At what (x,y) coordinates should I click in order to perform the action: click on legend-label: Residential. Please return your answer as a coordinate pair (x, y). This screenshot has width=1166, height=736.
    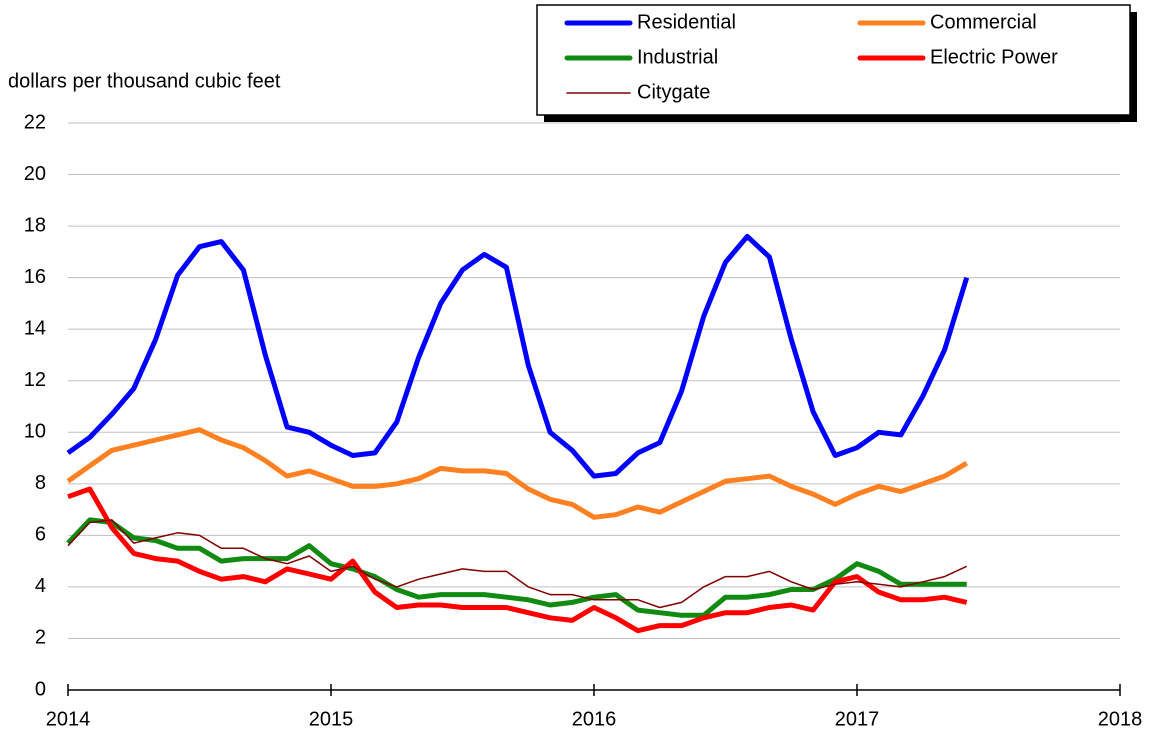
    Looking at the image, I should click on (686, 22).